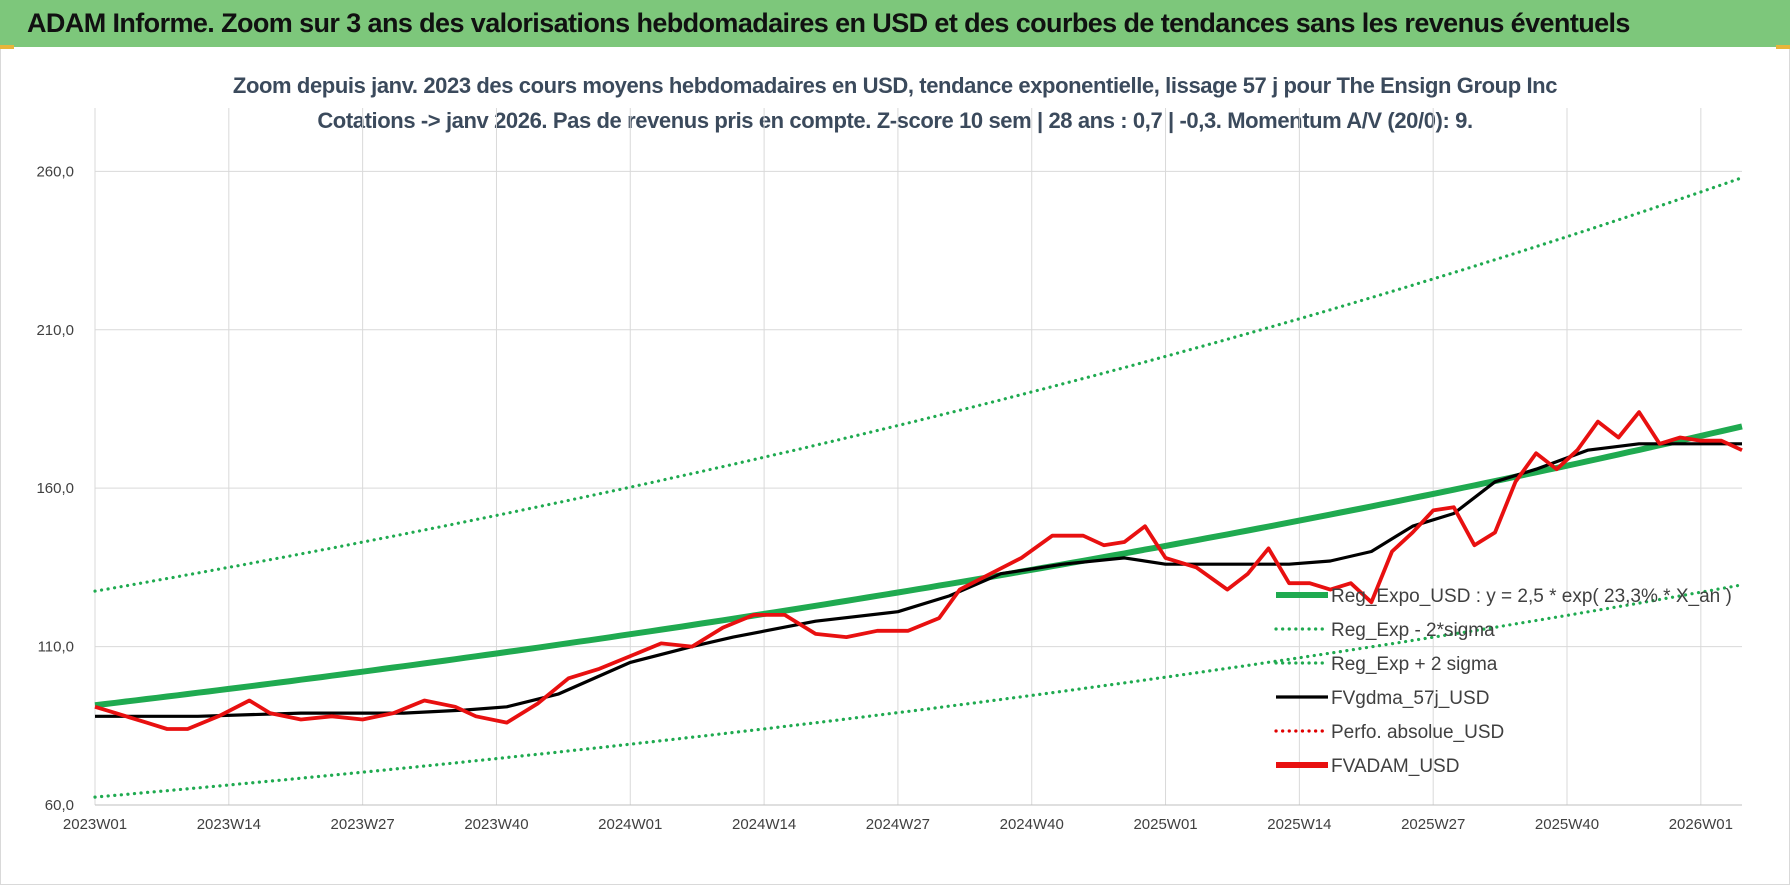 This screenshot has width=1790, height=886. Describe the element at coordinates (1413, 630) in the screenshot. I see `legend-label: Reg_Exp - 2*sigma` at that location.